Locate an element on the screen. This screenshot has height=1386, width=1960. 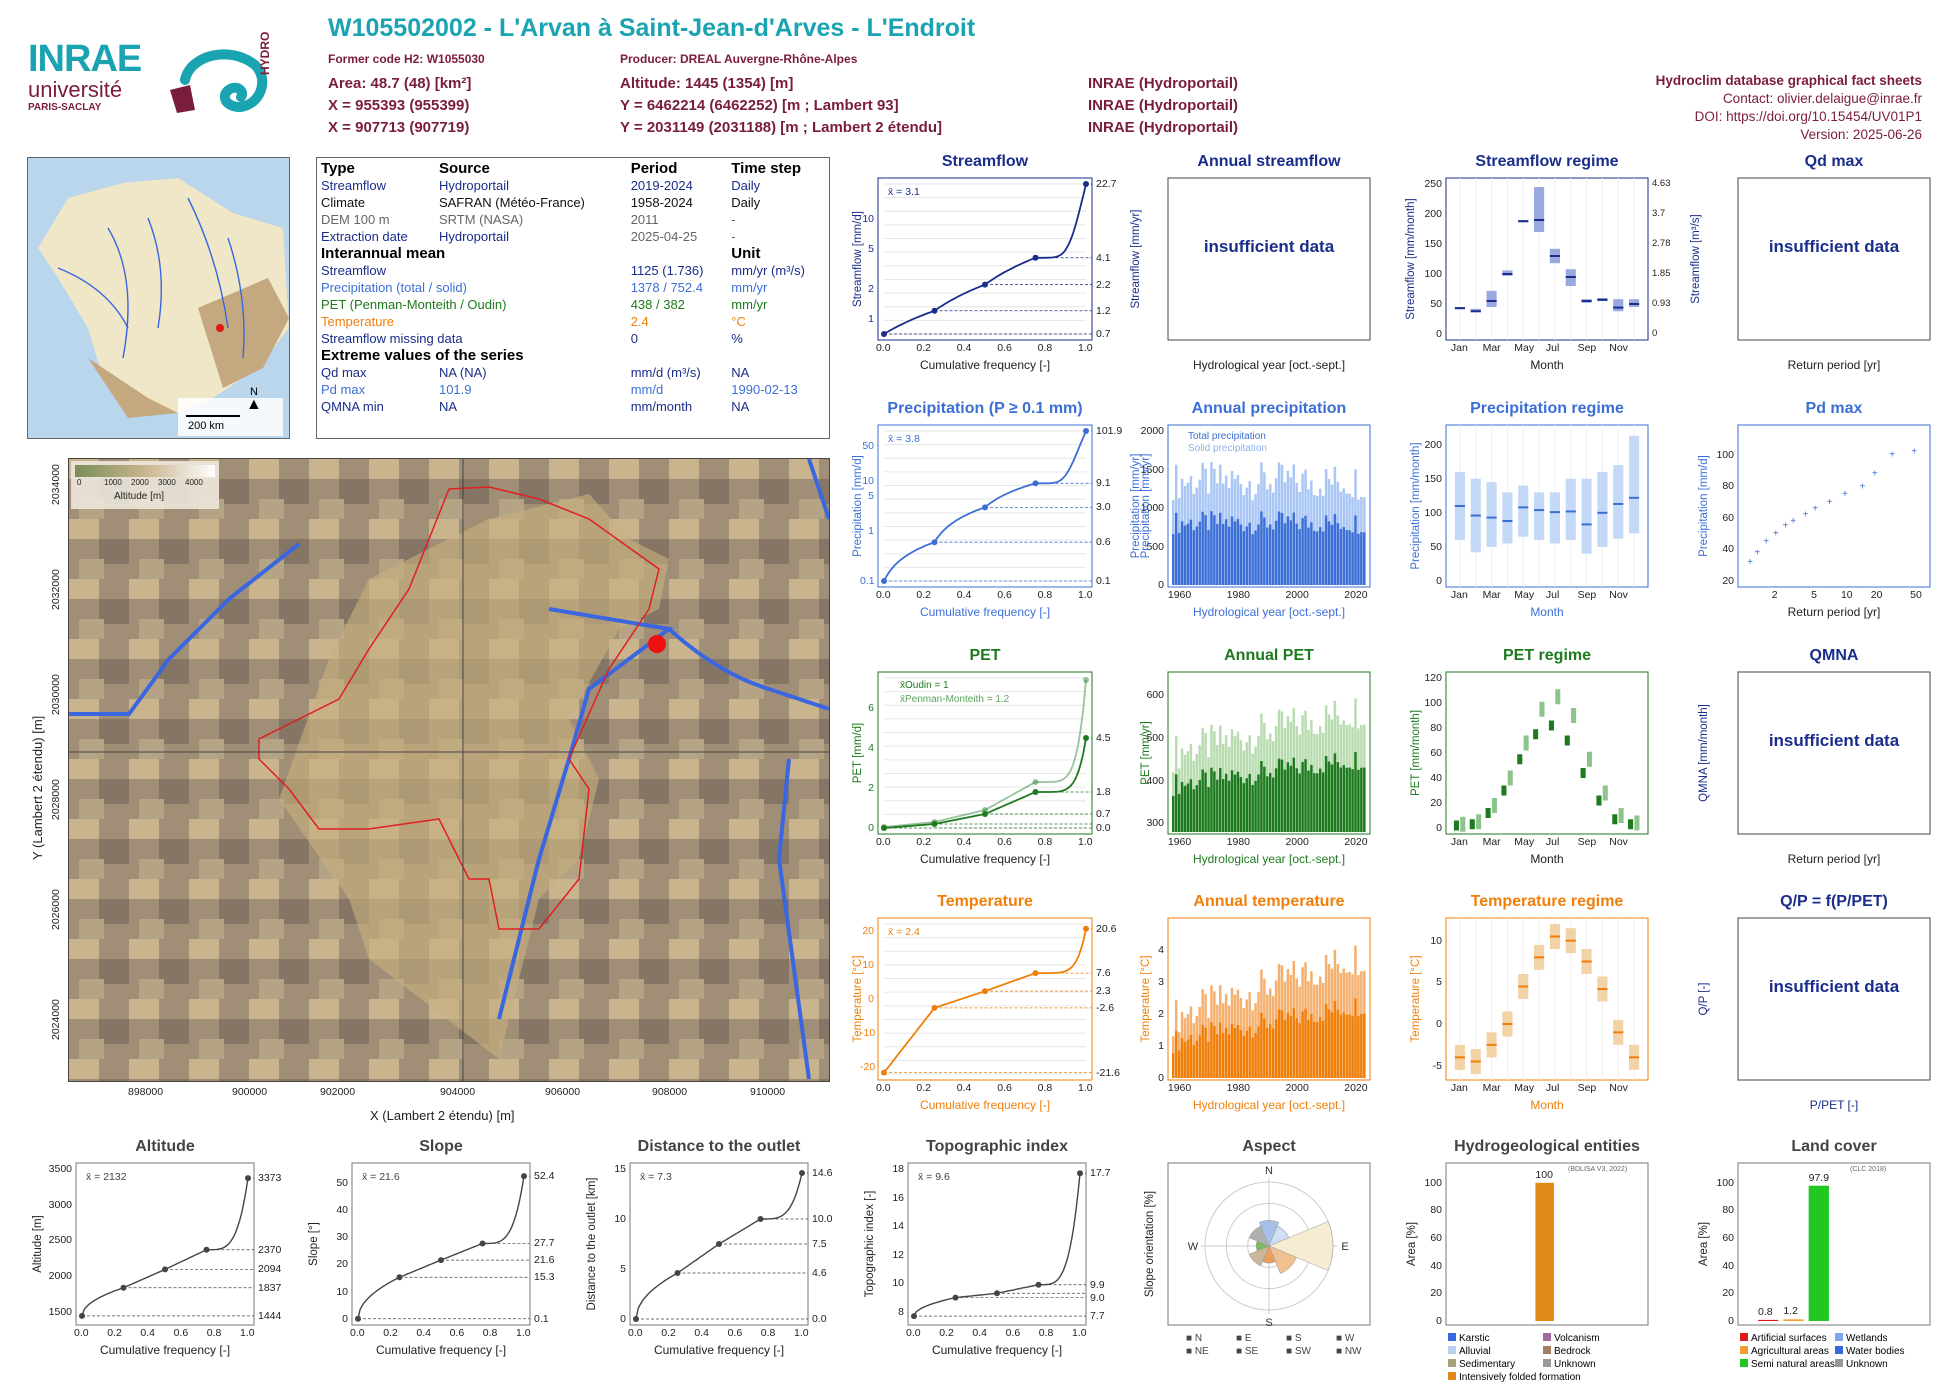
y-axis-label: Streamflow [mm/month] is located at coordinates (1411, 259).